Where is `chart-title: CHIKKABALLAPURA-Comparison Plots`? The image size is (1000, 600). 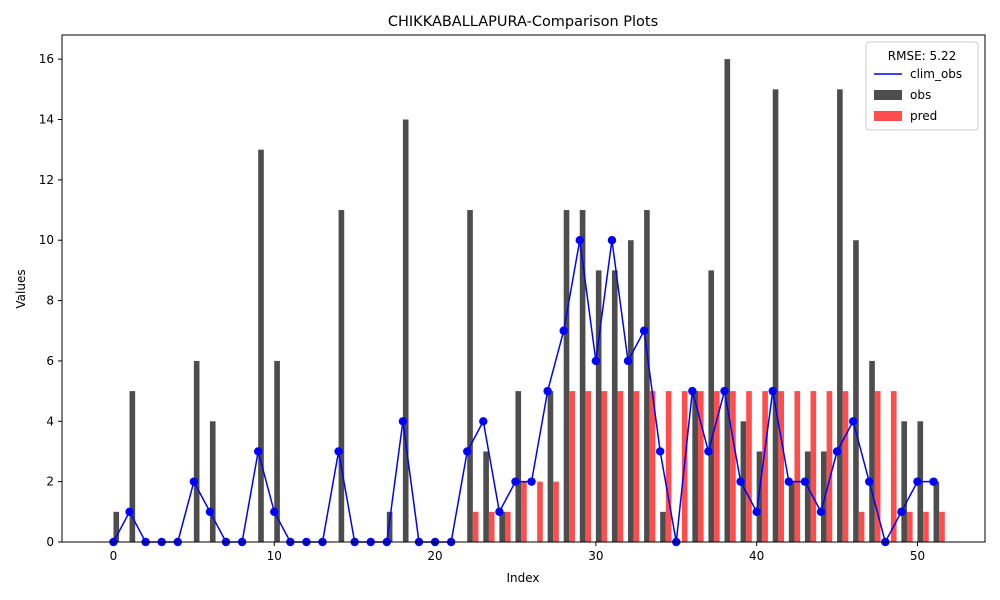
chart-title: CHIKKABALLAPURA-Comparison Plots is located at coordinates (523, 22).